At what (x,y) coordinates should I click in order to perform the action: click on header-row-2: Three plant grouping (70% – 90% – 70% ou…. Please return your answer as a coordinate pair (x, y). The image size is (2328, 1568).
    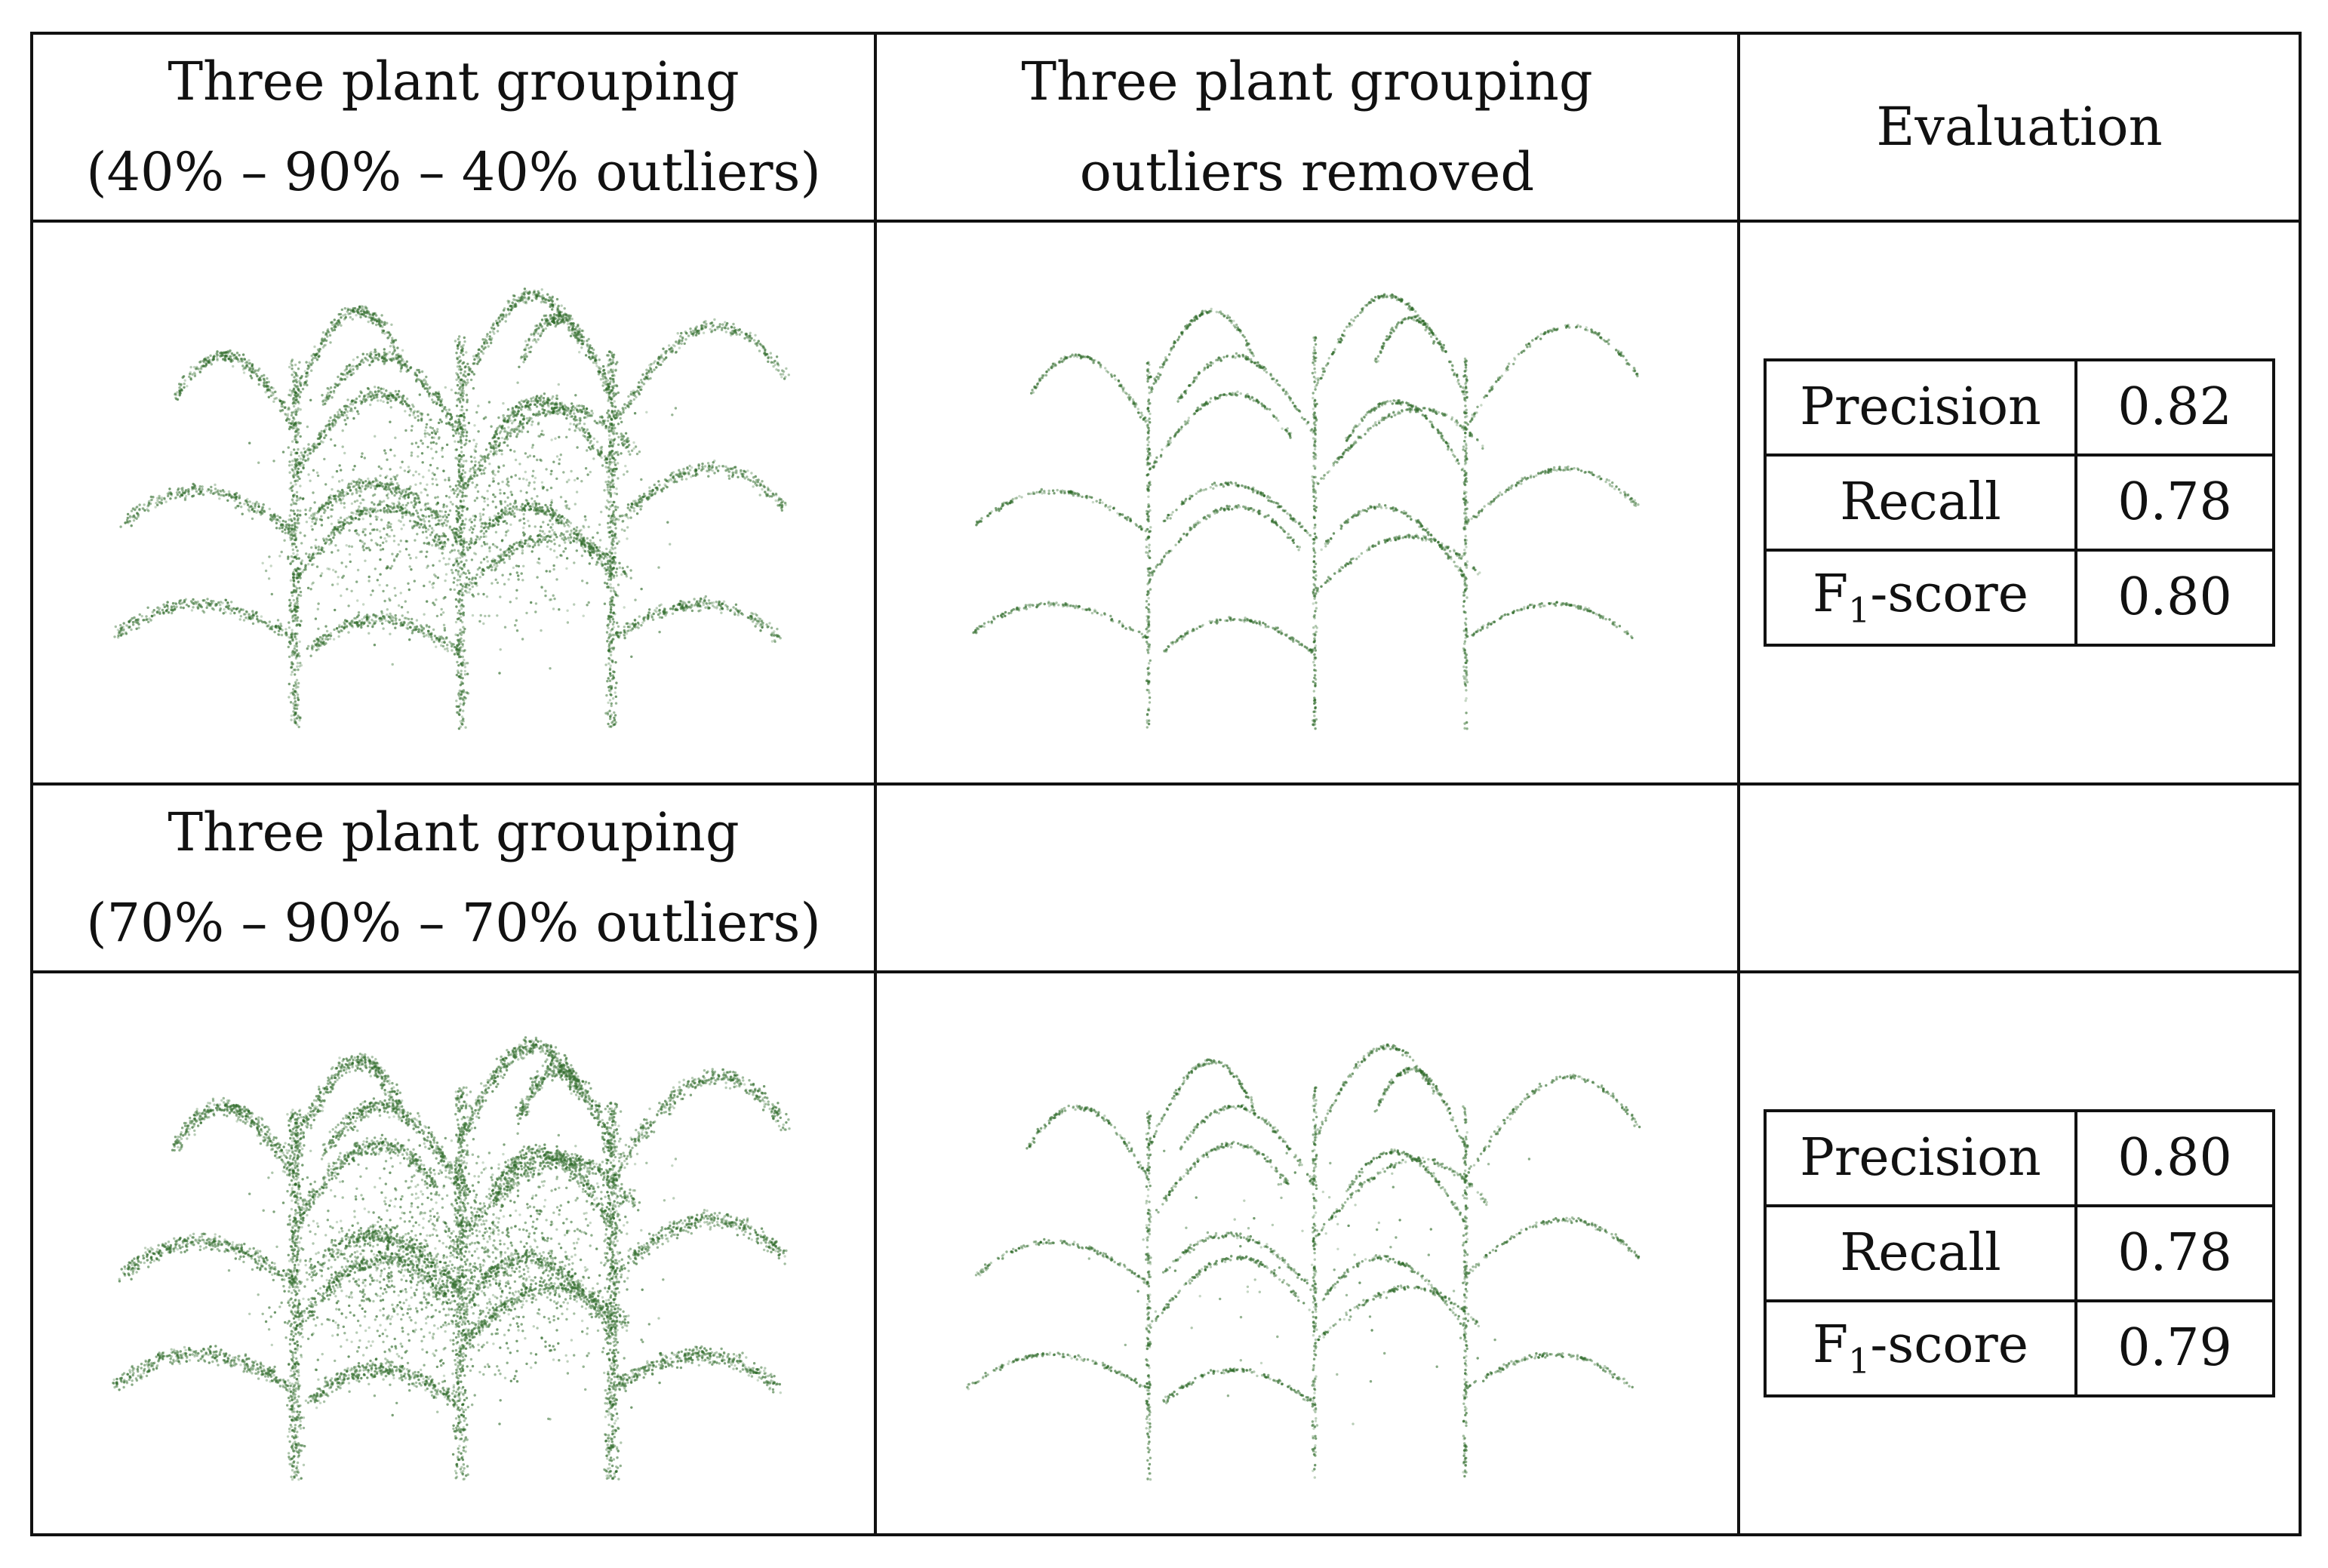
    Looking at the image, I should click on (1166, 877).